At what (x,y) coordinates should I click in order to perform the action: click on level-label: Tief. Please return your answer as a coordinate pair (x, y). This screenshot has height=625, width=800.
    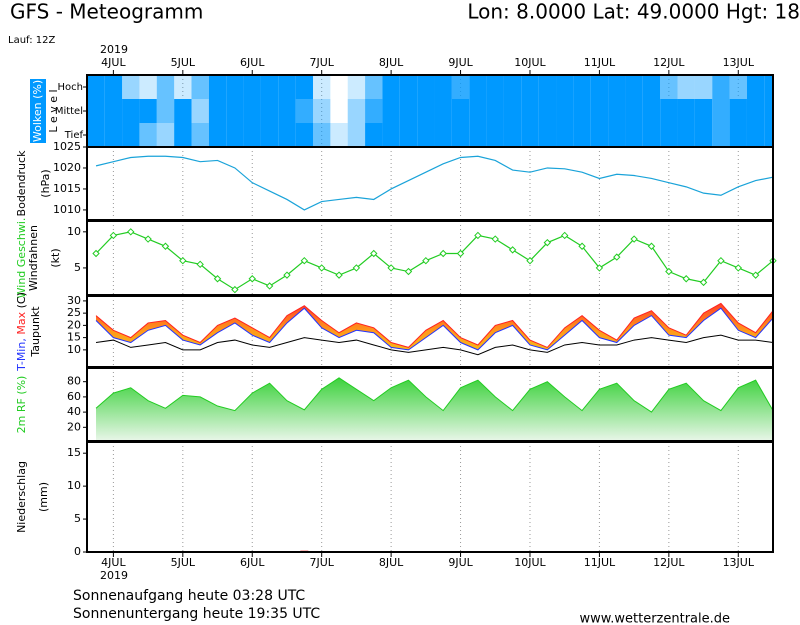
    Looking at the image, I should click on (74, 135).